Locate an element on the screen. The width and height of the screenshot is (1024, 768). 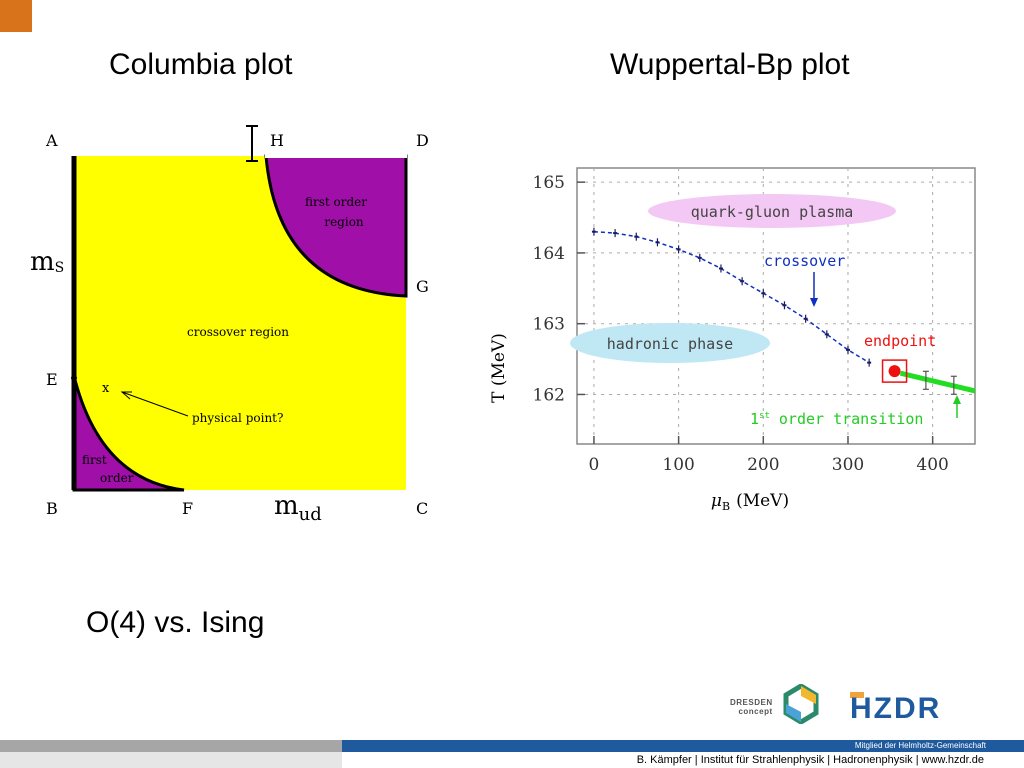
first-order-top-label-2: region is located at coordinates (344, 222).